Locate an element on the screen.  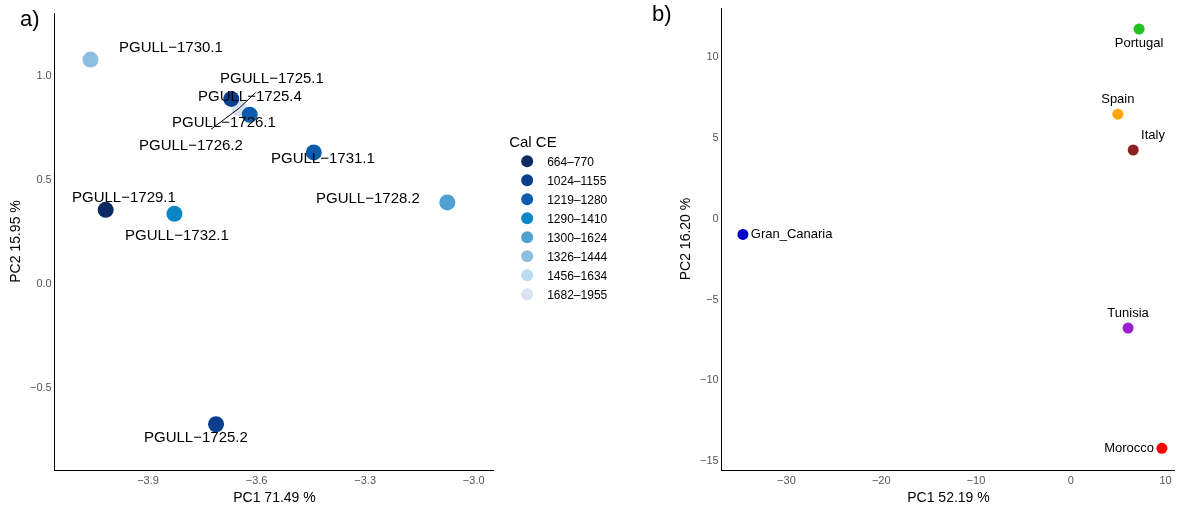
y-tick-label: 0.0 is located at coordinates (44, 282).